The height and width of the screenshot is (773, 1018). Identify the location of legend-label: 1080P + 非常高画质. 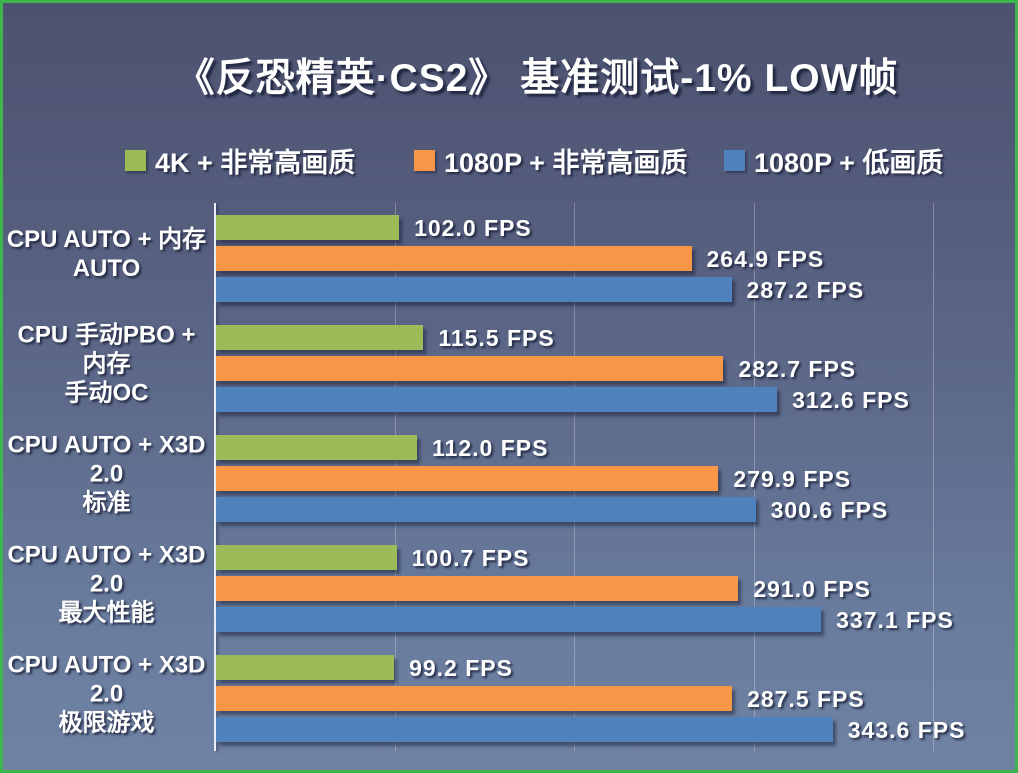
(566, 162).